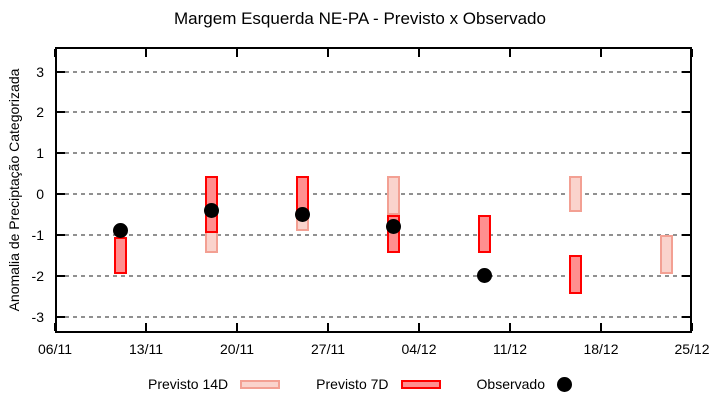 Image resolution: width=720 pixels, height=400 pixels. What do you see at coordinates (237, 349) in the screenshot?
I see `x-tick-label: 20/11` at bounding box center [237, 349].